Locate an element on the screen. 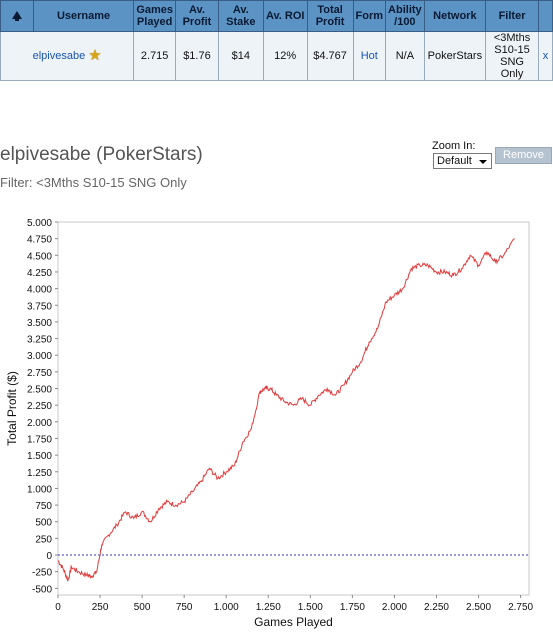  header-ability: Ability /100 is located at coordinates (405, 16).